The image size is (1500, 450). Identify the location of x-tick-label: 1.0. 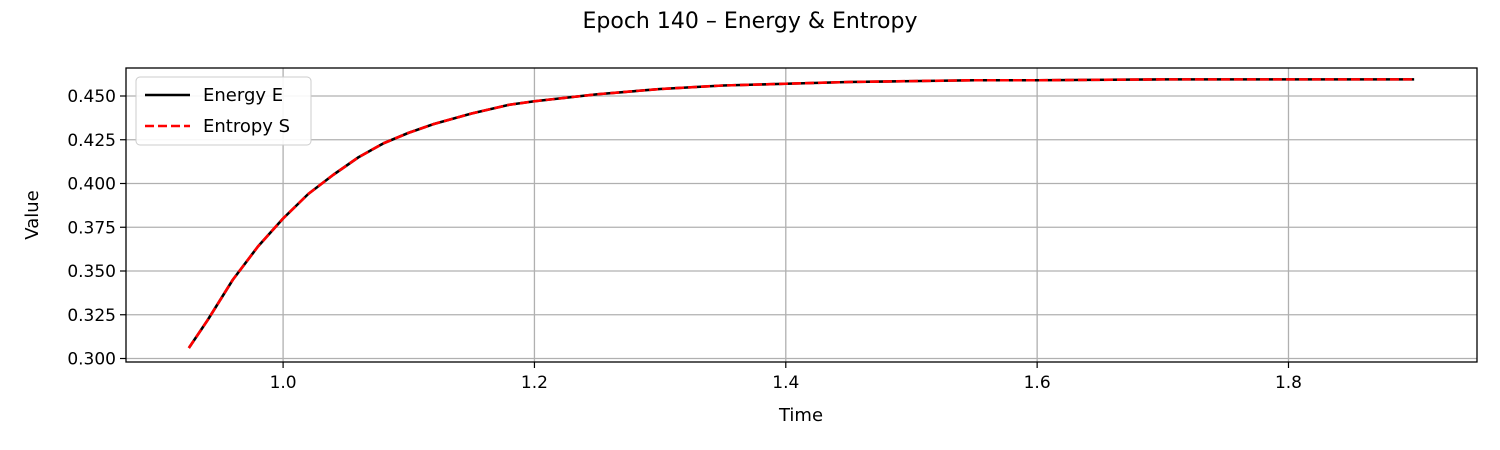
(283, 383).